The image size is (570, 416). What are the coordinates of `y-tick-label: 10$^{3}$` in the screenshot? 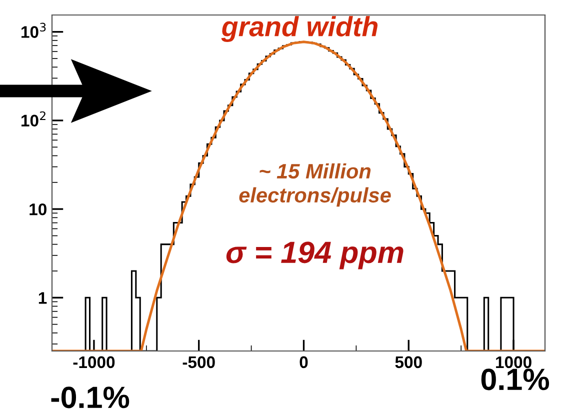 It's located at (34, 30).